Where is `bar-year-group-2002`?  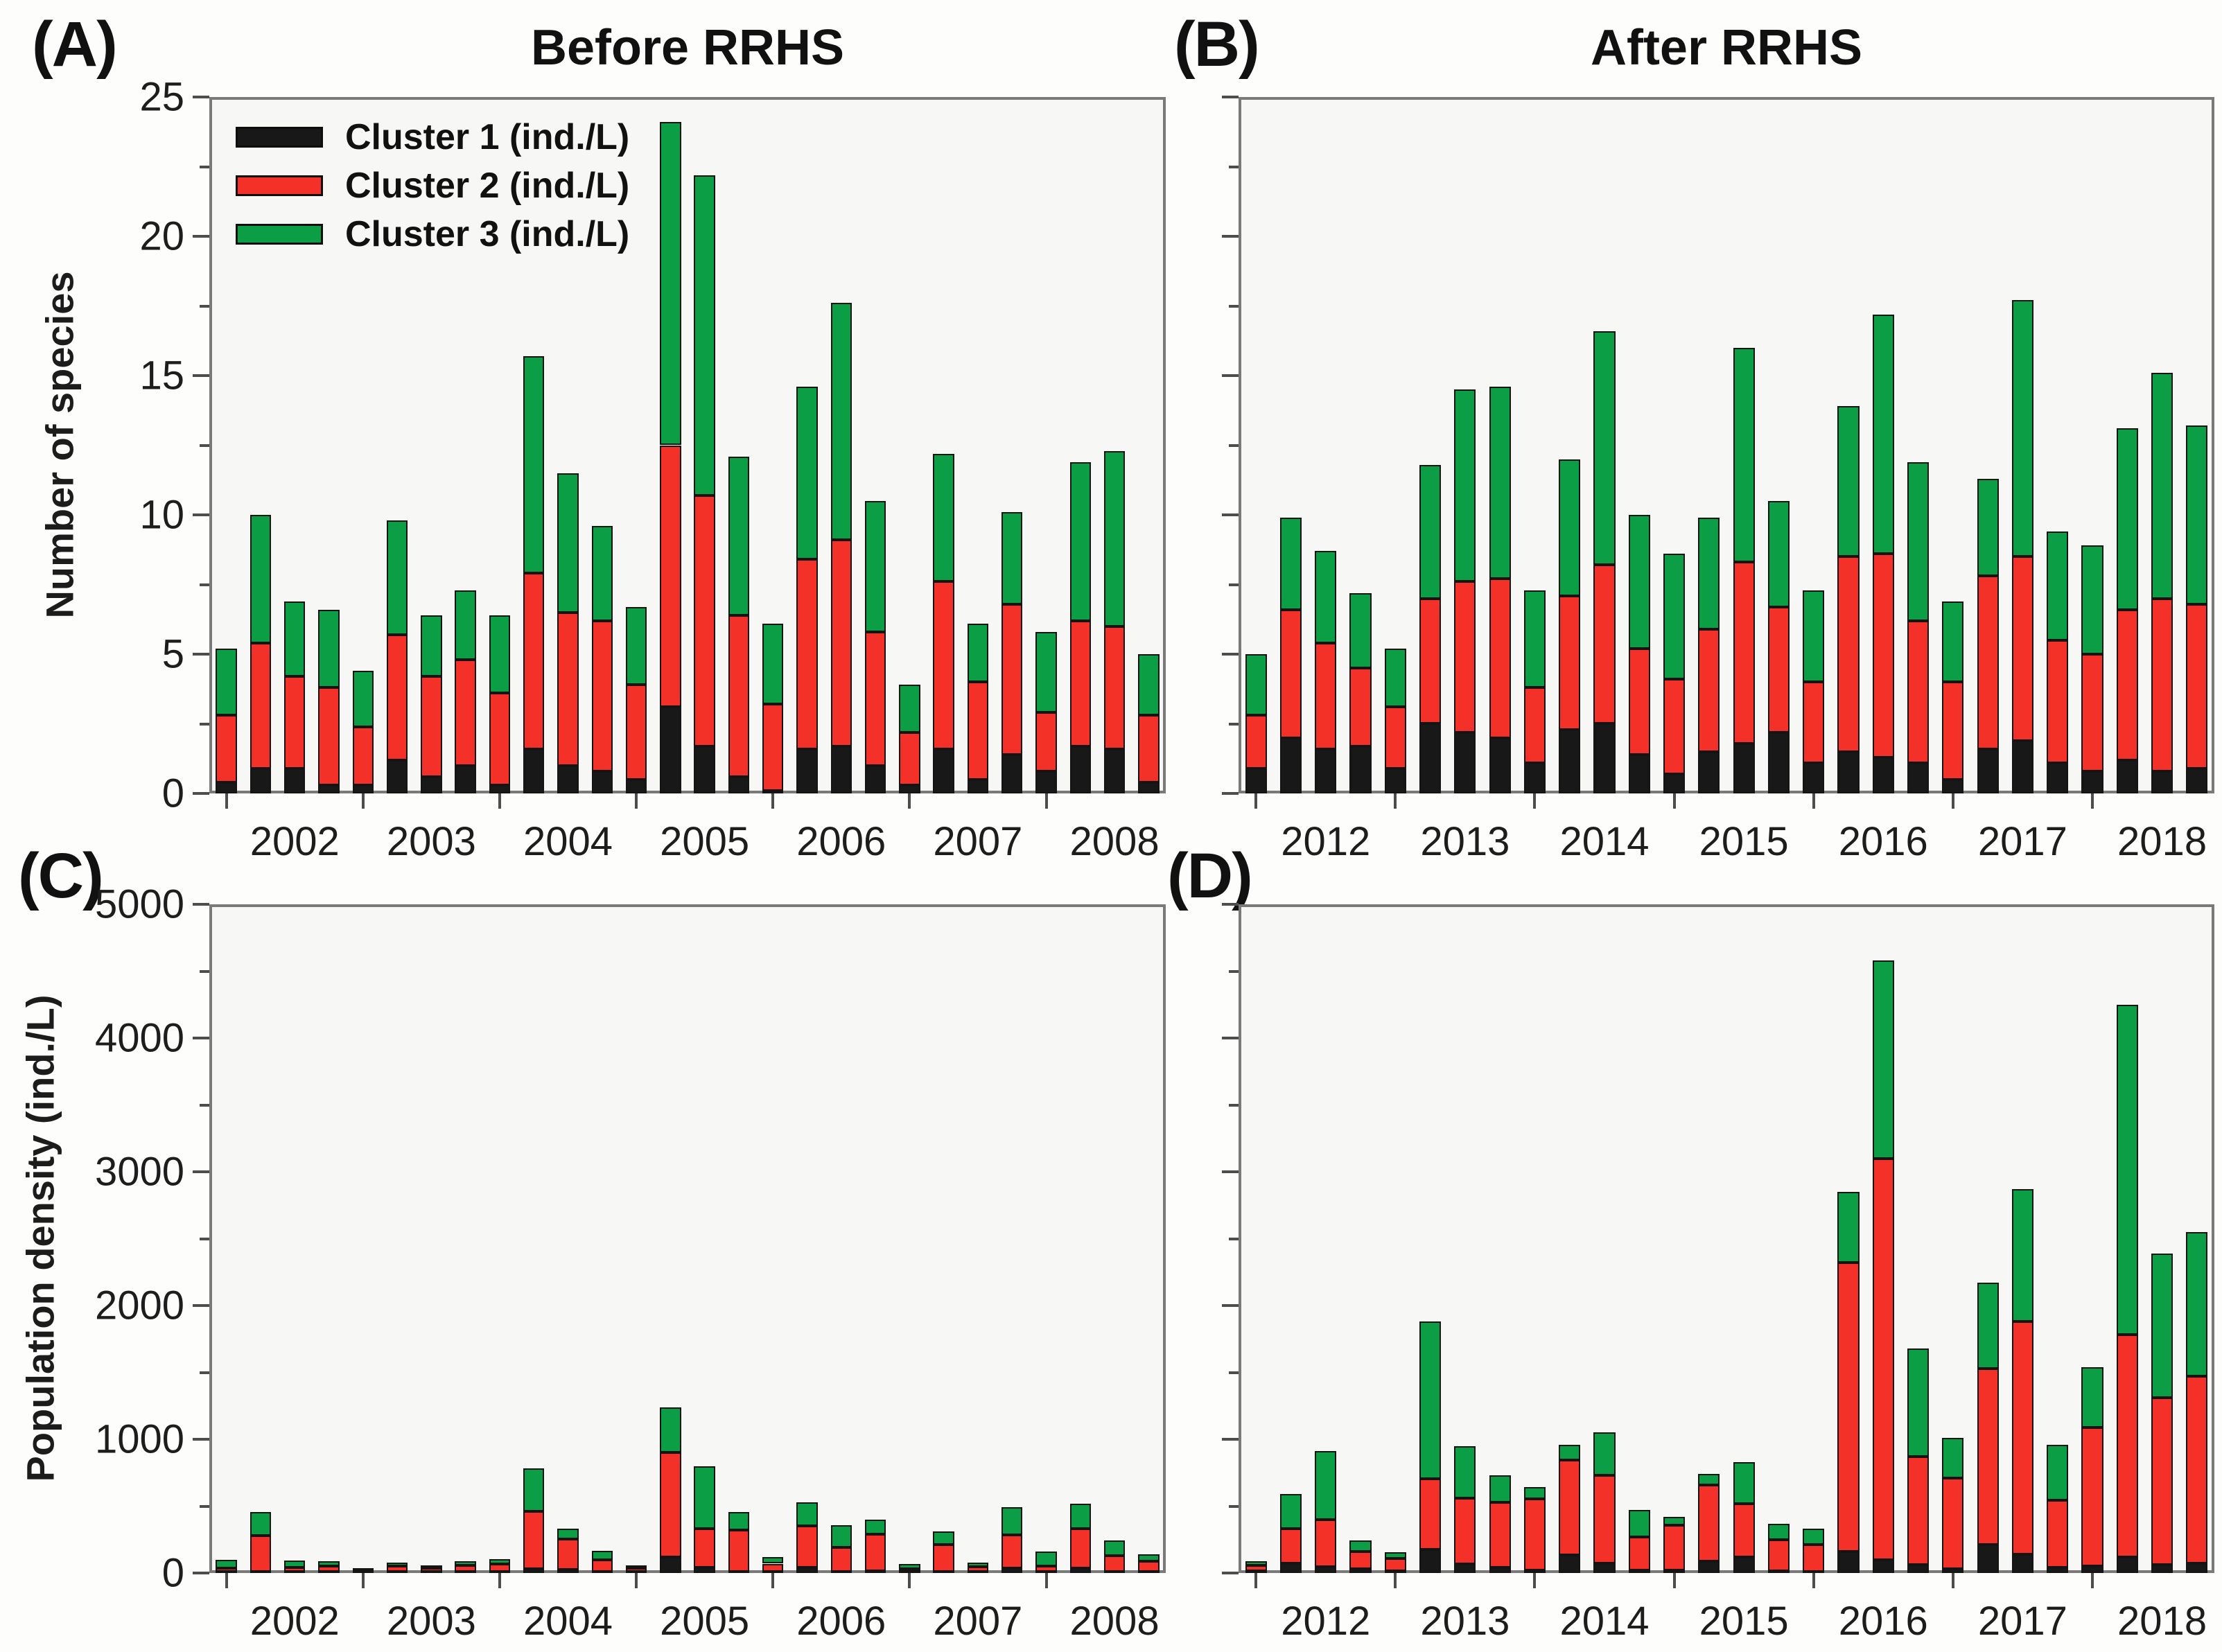
bar-year-group-2002 is located at coordinates (294, 1566).